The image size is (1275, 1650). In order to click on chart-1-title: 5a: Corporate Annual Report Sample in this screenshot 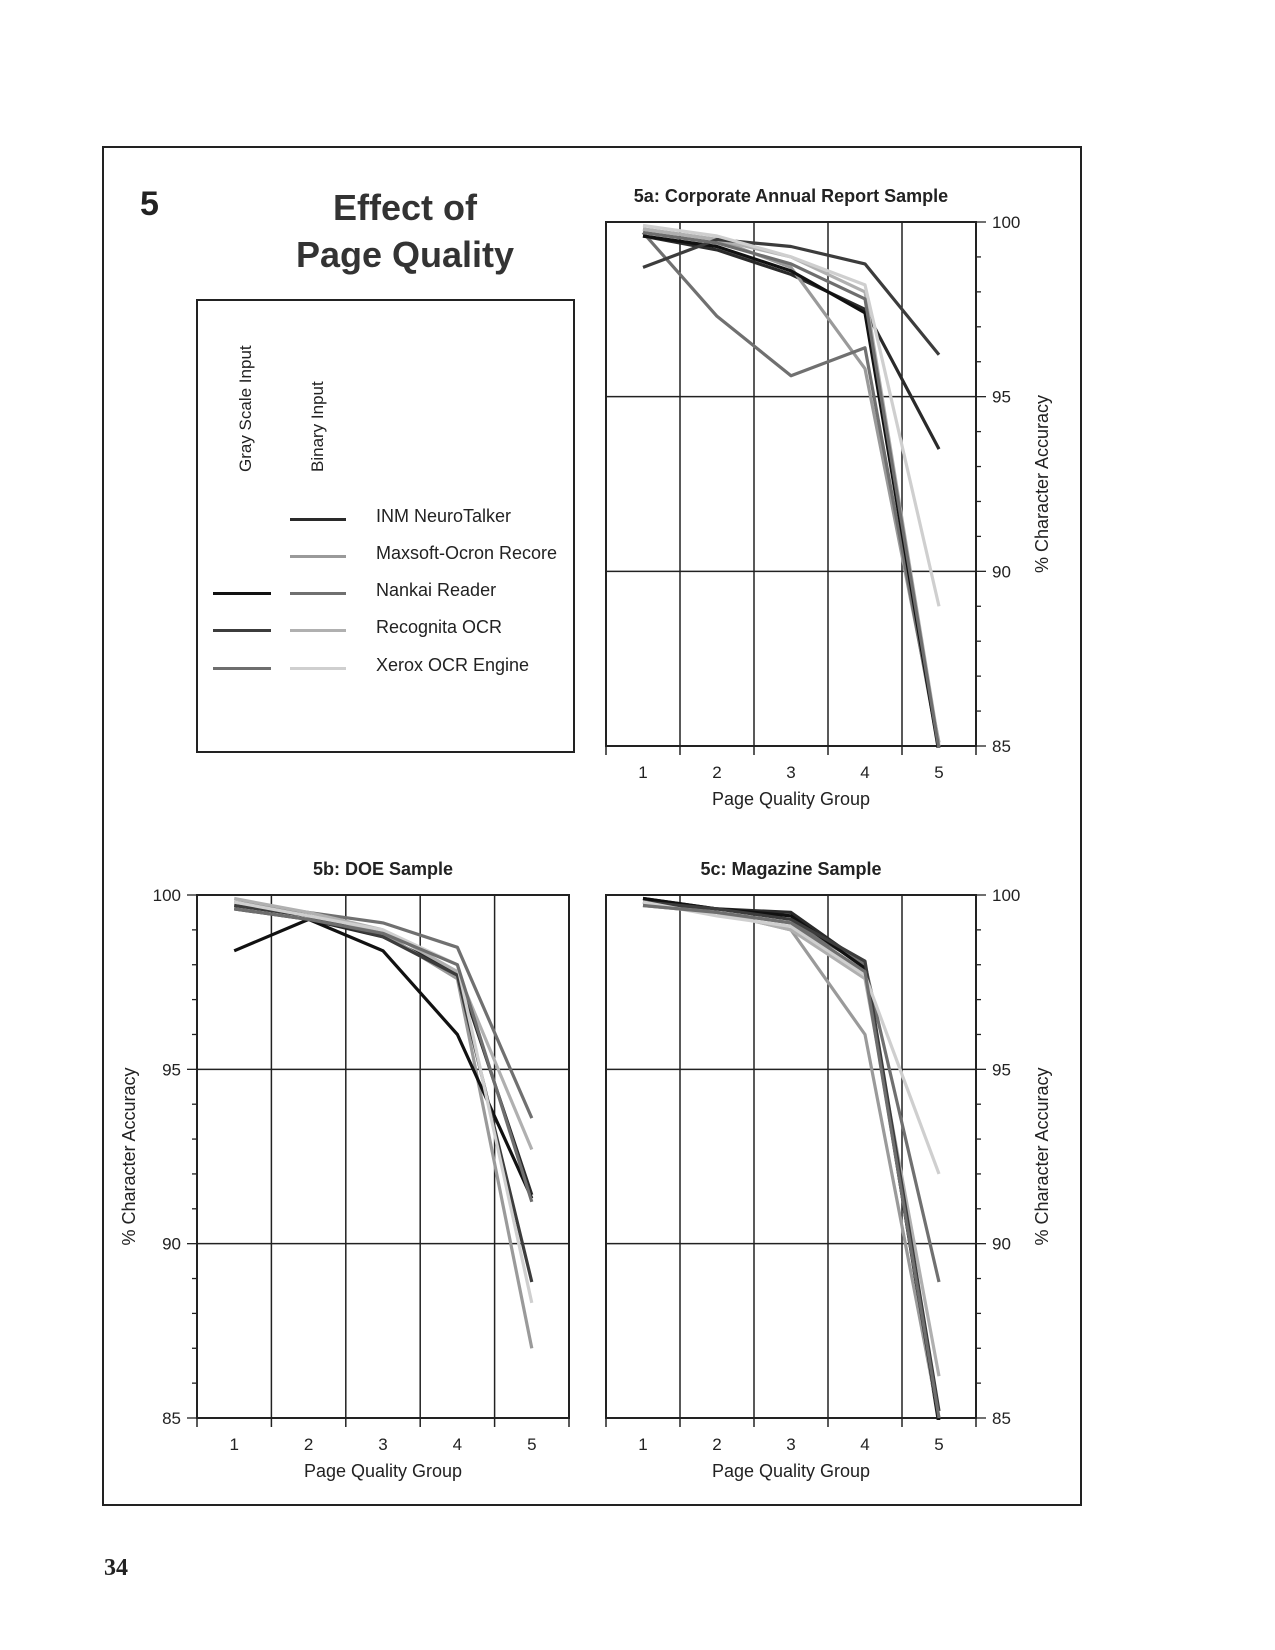, I will do `click(791, 196)`.